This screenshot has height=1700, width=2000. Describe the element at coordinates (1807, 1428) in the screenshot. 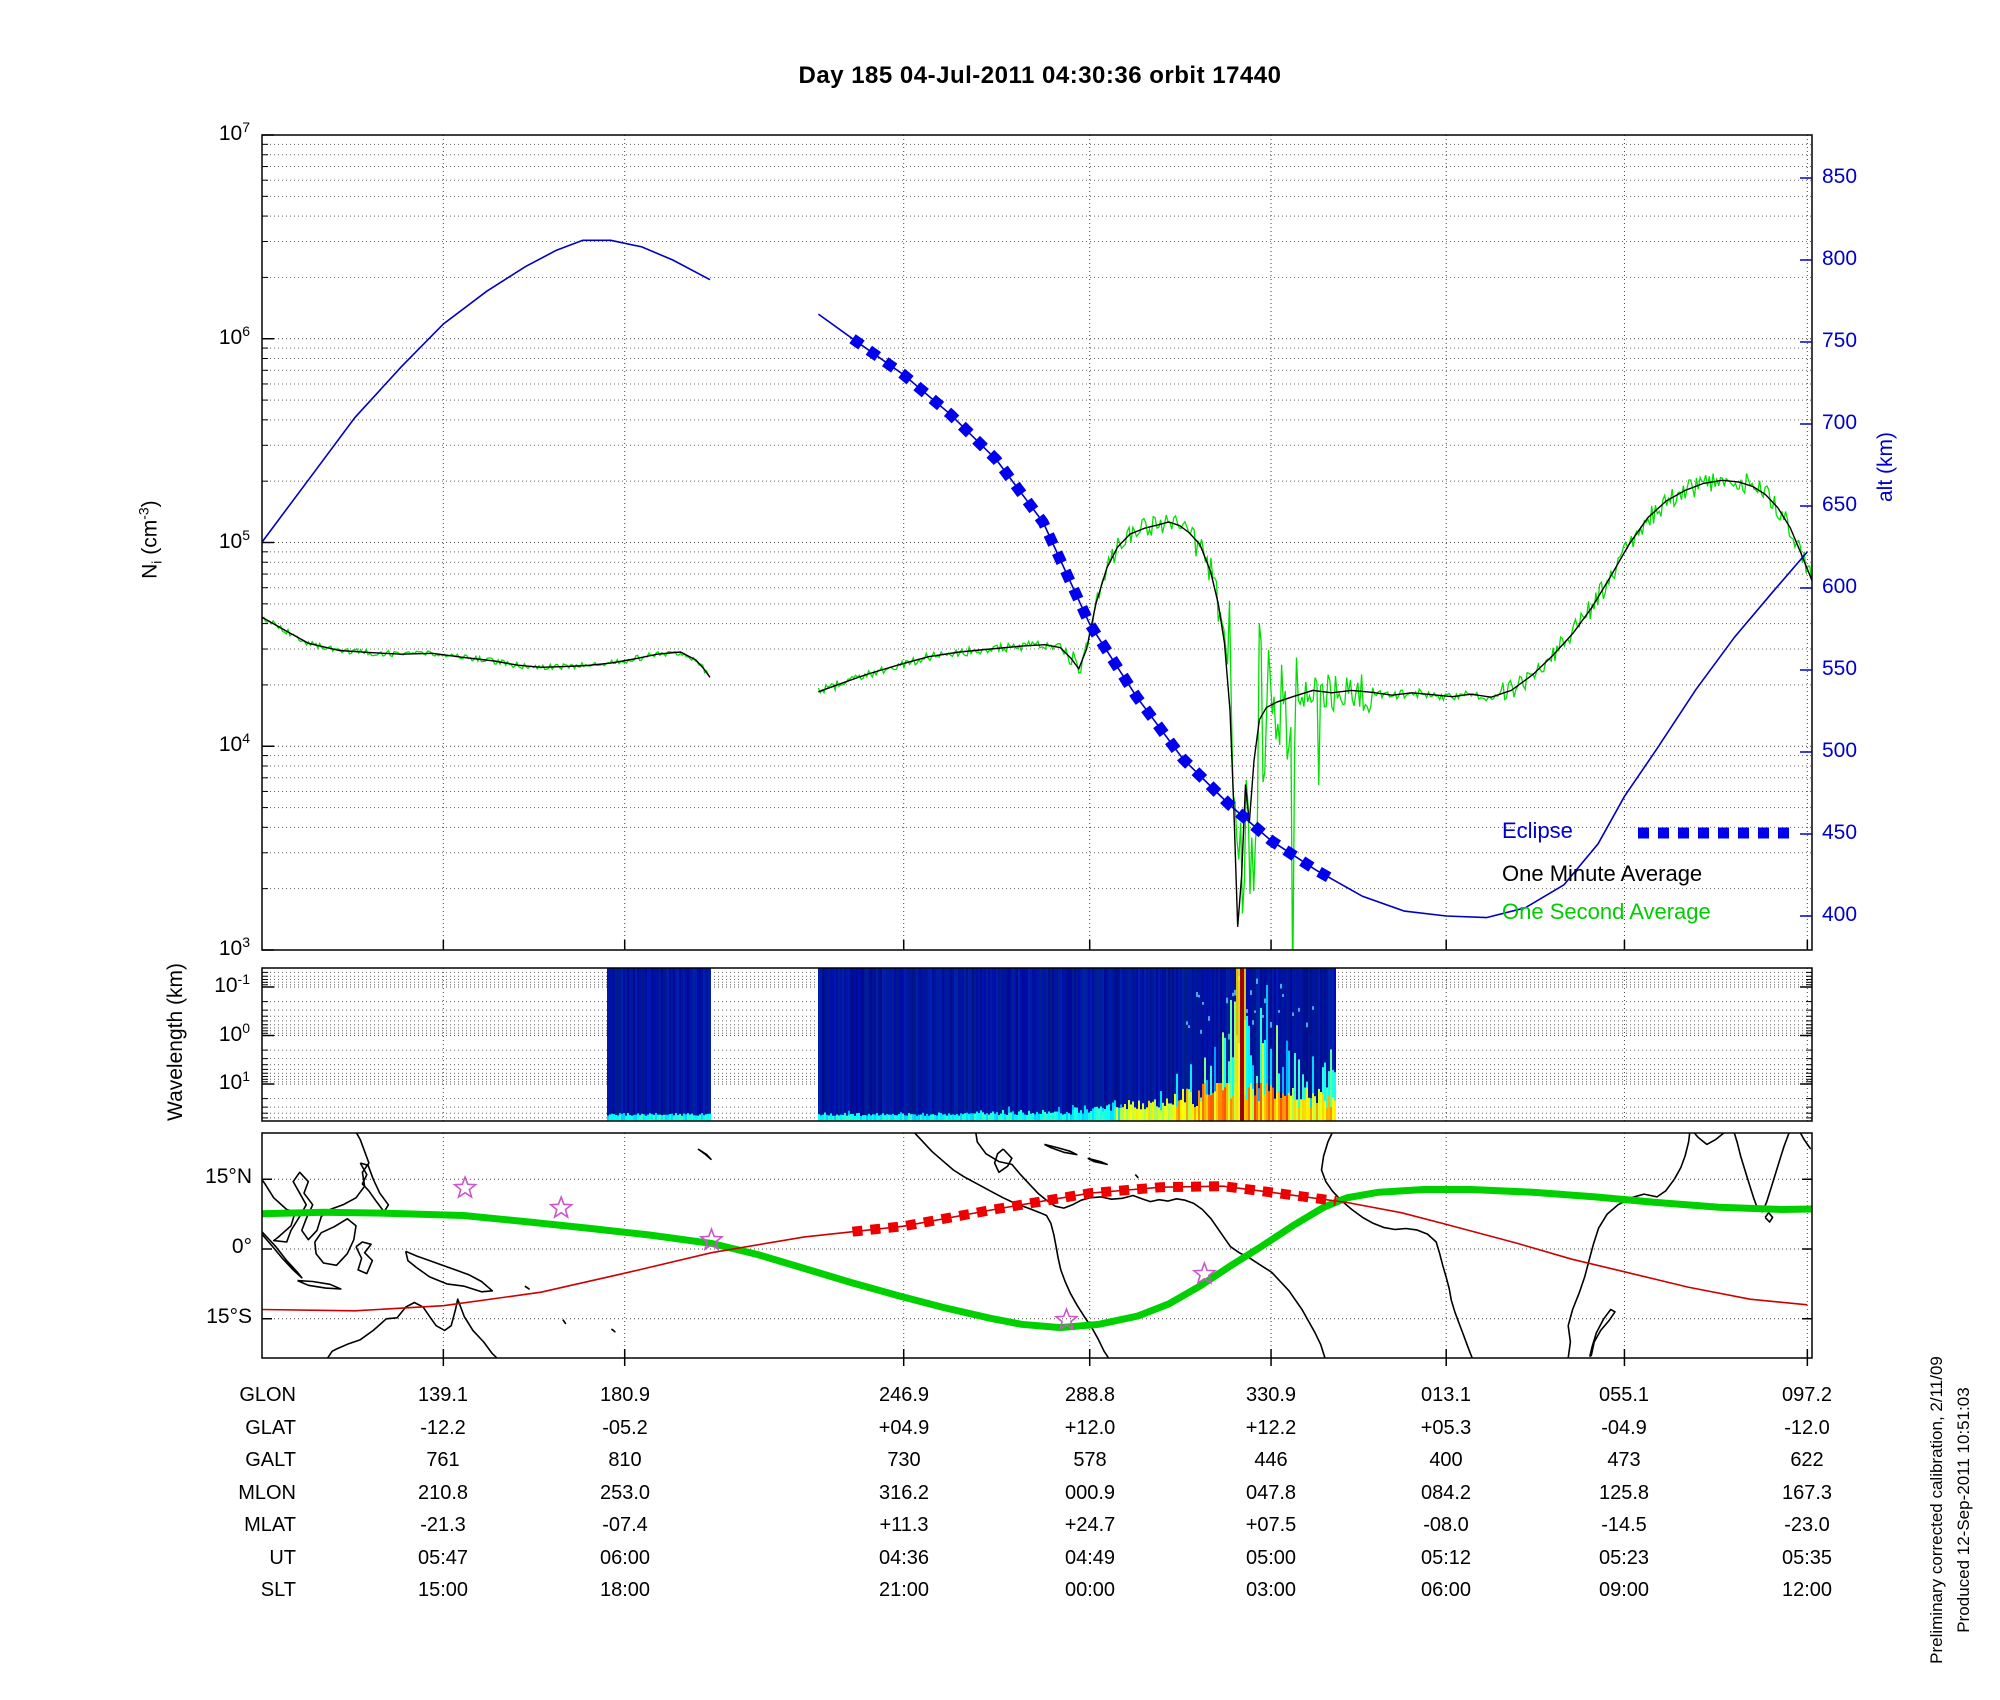

I see `table-cell: -12.0` at that location.